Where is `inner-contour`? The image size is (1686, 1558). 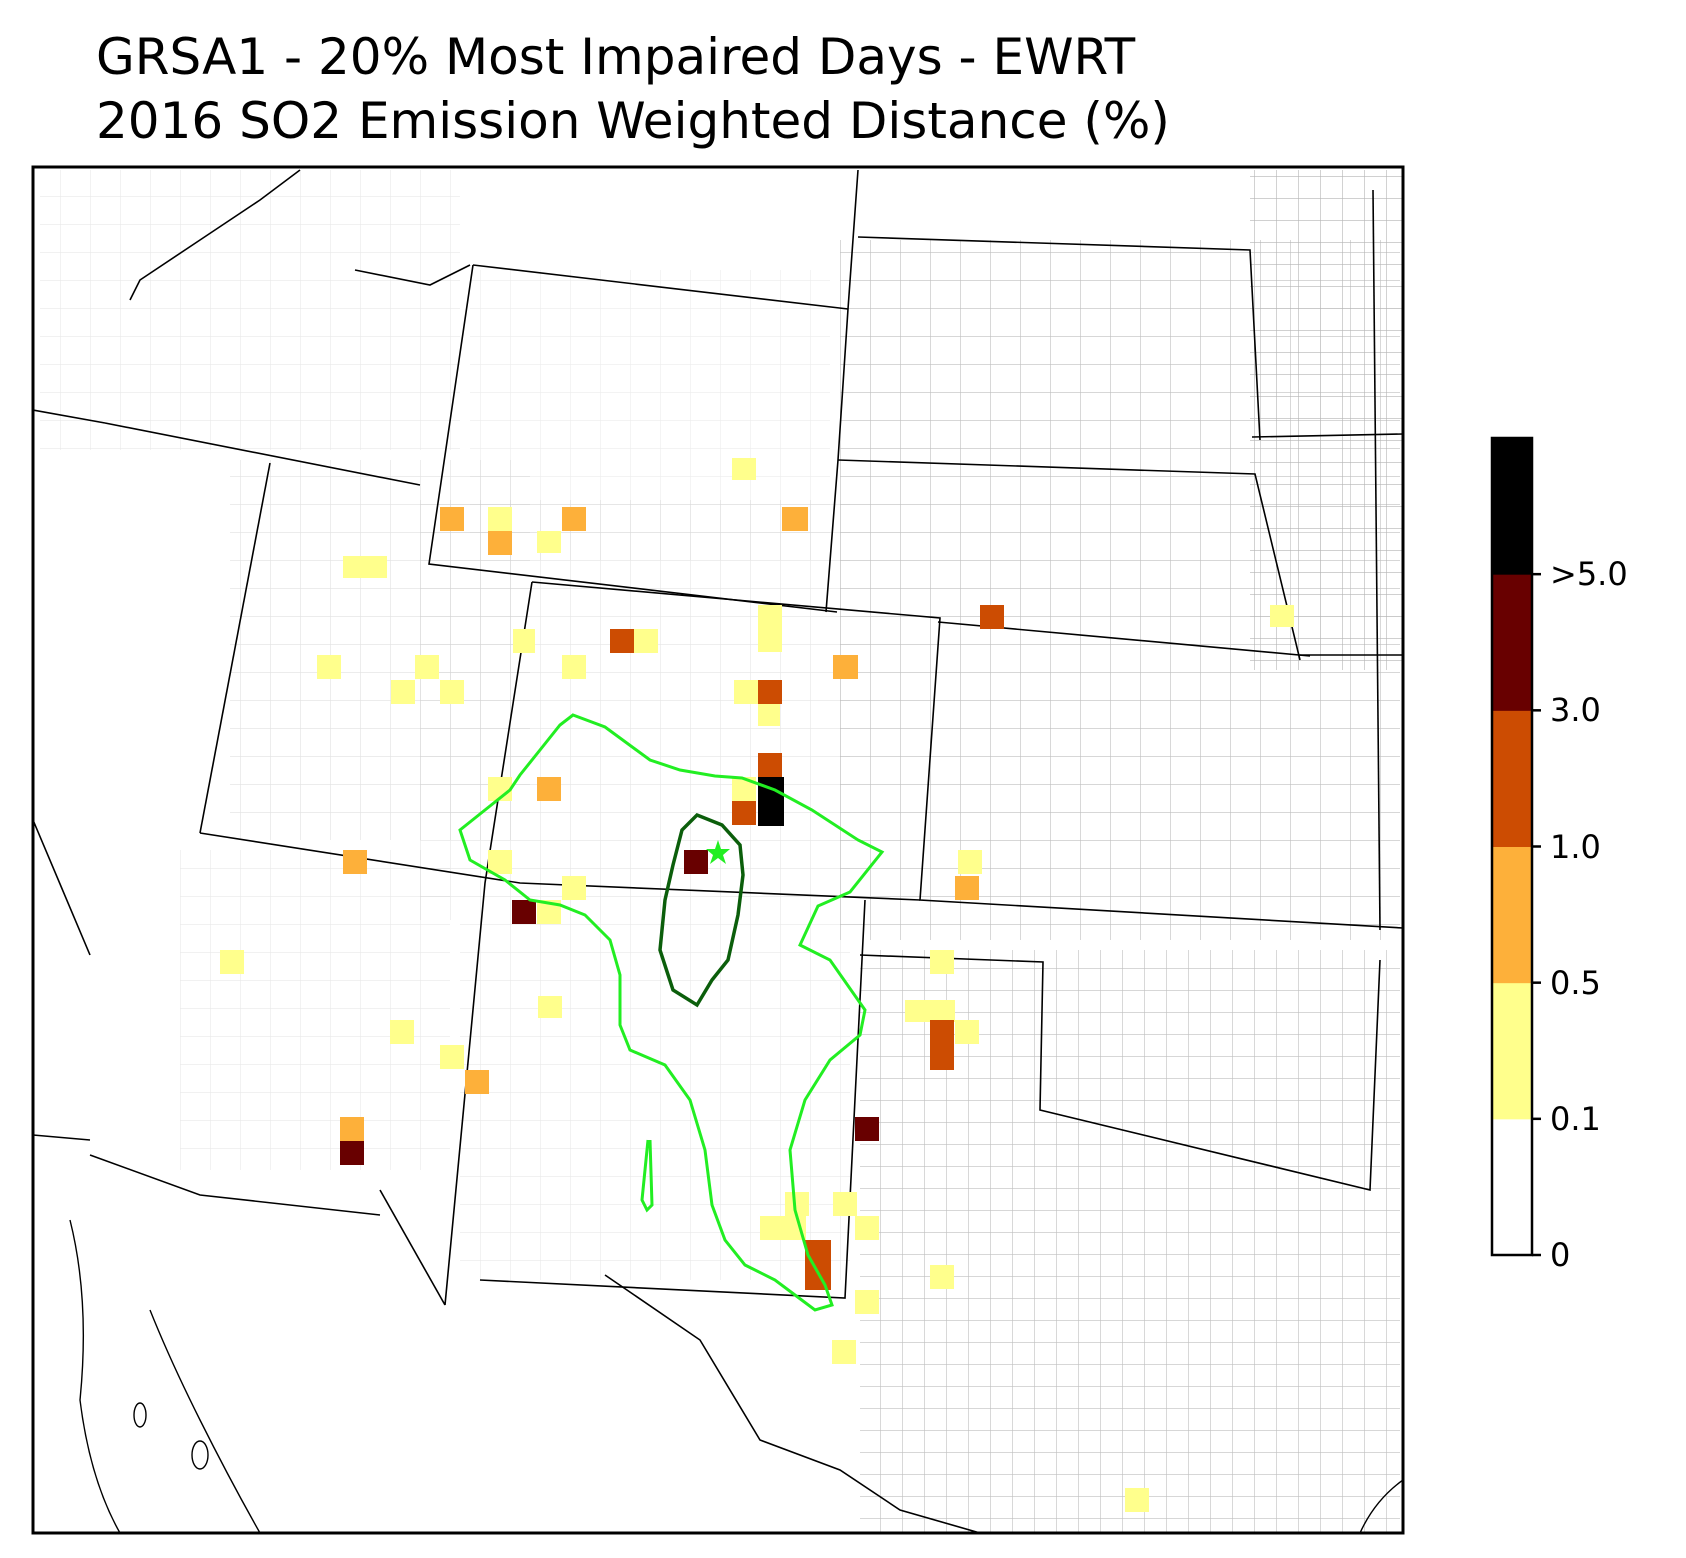
inner-contour is located at coordinates (701, 910).